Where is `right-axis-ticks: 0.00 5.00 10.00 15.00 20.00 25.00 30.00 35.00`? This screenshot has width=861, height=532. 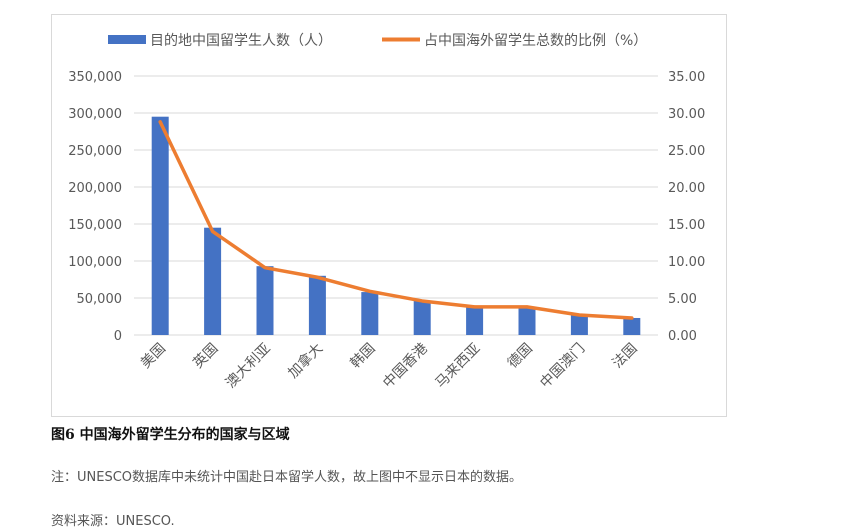
right-axis-ticks: 0.00 5.00 10.00 15.00 20.00 25.00 30.00 35.00 is located at coordinates (686, 207).